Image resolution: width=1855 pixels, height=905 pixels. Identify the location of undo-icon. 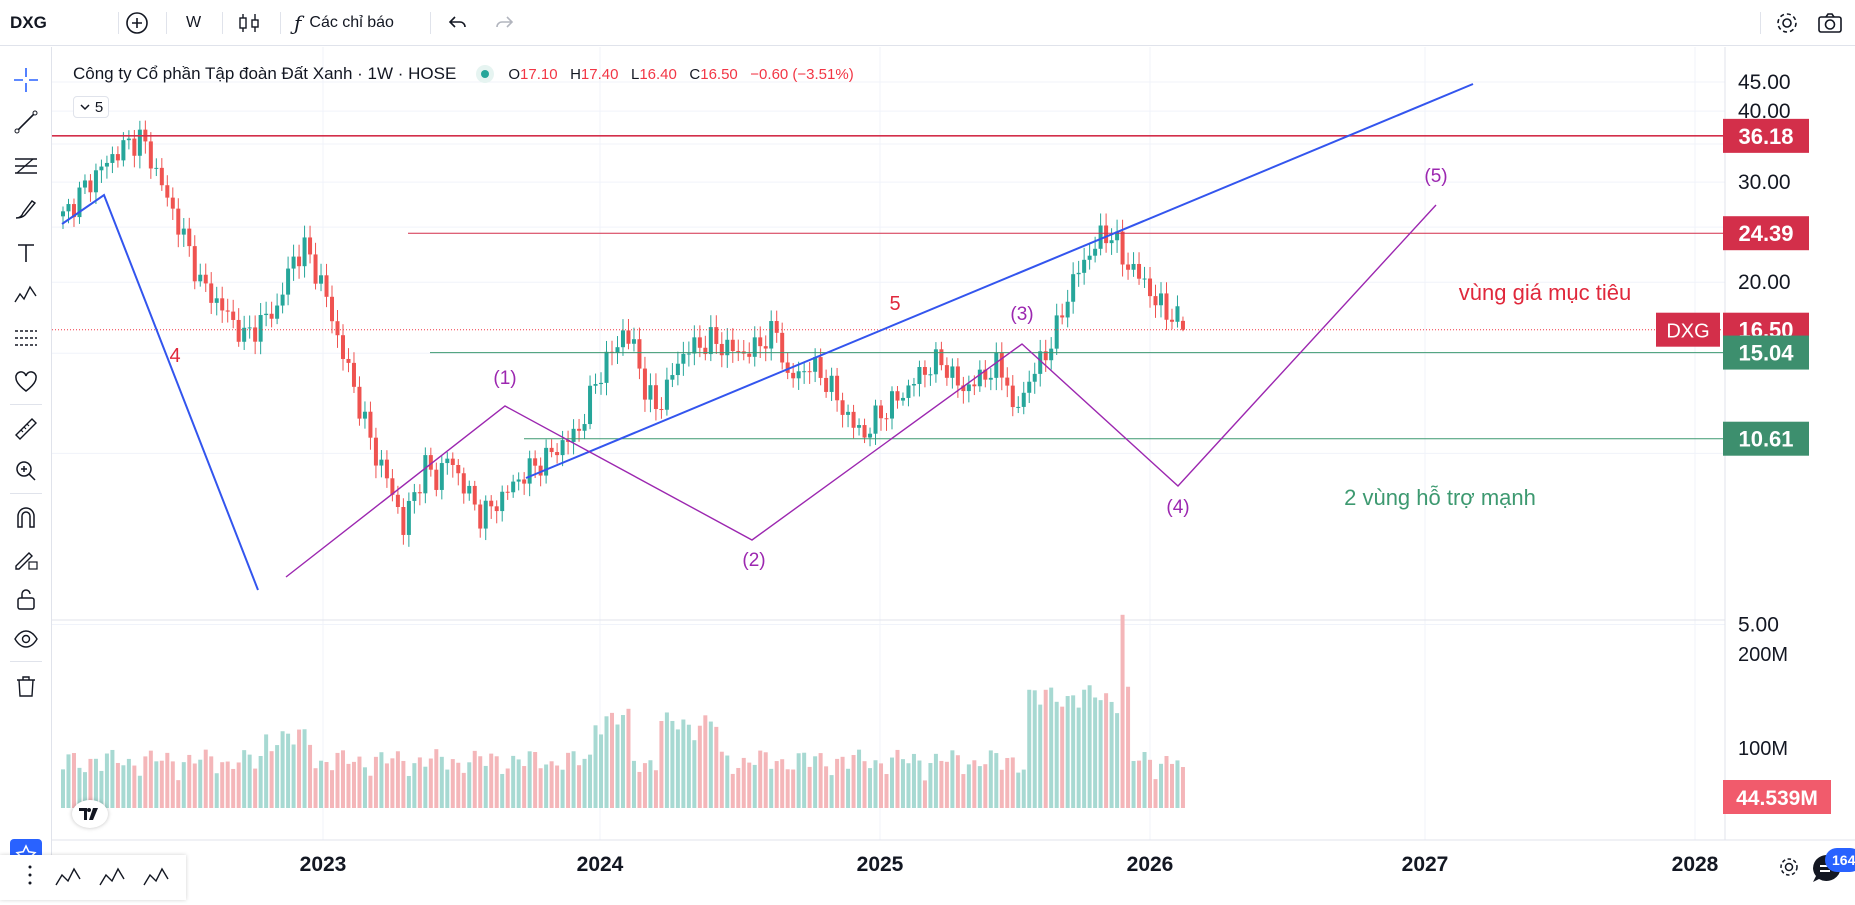
(457, 22).